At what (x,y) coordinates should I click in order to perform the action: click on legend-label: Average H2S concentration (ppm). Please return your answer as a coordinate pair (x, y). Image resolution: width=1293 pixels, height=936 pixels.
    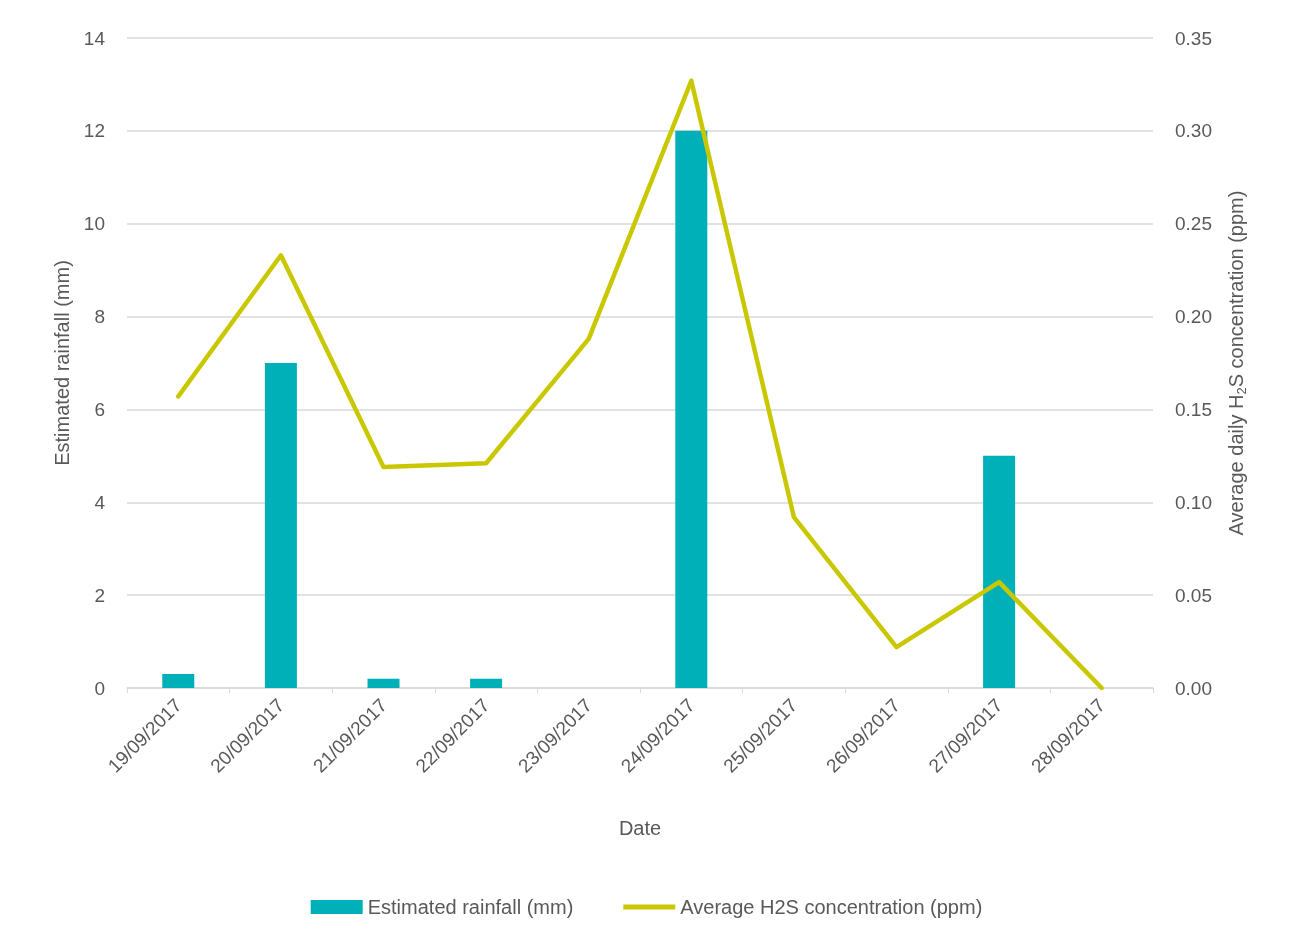
    Looking at the image, I should click on (831, 907).